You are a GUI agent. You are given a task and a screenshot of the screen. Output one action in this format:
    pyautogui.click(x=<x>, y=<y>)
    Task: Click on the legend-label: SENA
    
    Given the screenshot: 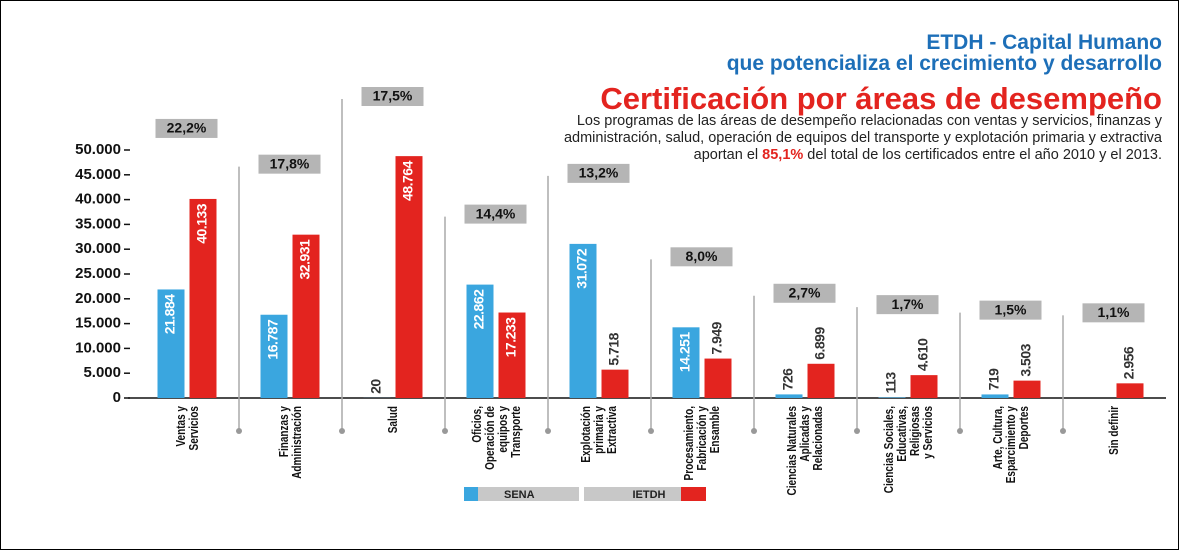 What is the action you would take?
    pyautogui.click(x=519, y=495)
    